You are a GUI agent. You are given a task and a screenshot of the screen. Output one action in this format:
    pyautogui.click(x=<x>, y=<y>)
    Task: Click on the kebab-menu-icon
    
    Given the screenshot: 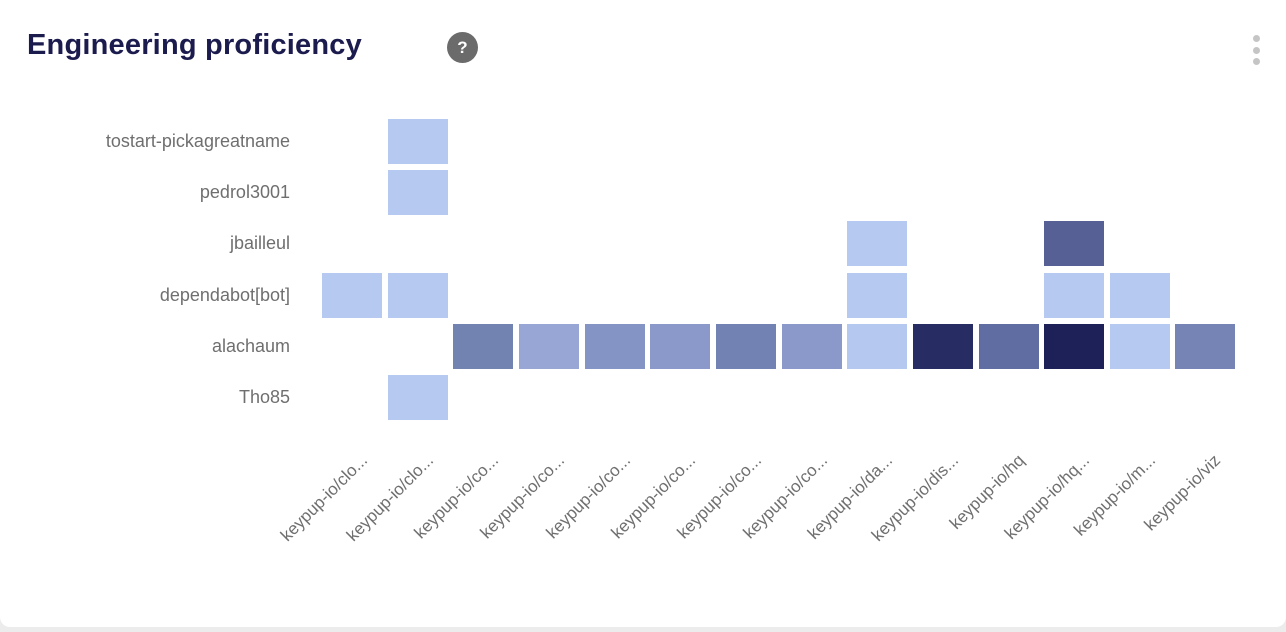 What is the action you would take?
    pyautogui.click(x=1256, y=50)
    